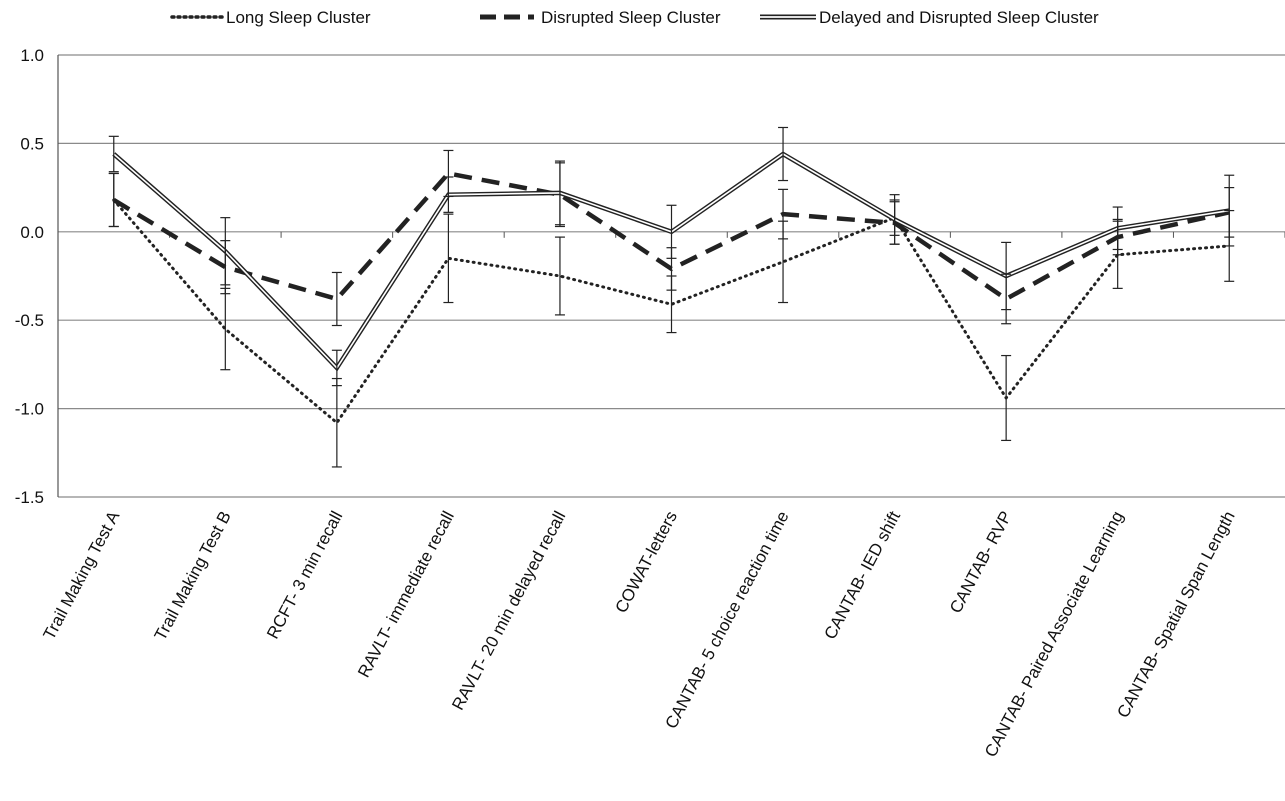 The width and height of the screenshot is (1285, 801). What do you see at coordinates (32, 55) in the screenshot?
I see `y-tick-label: 1.0` at bounding box center [32, 55].